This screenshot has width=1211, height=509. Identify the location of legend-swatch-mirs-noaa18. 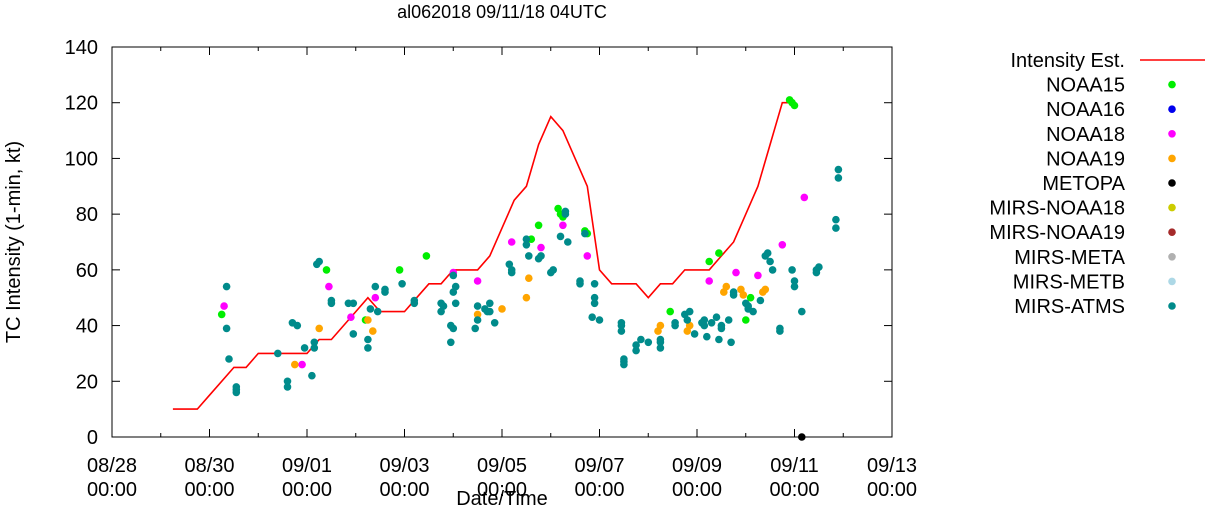
(1172, 207).